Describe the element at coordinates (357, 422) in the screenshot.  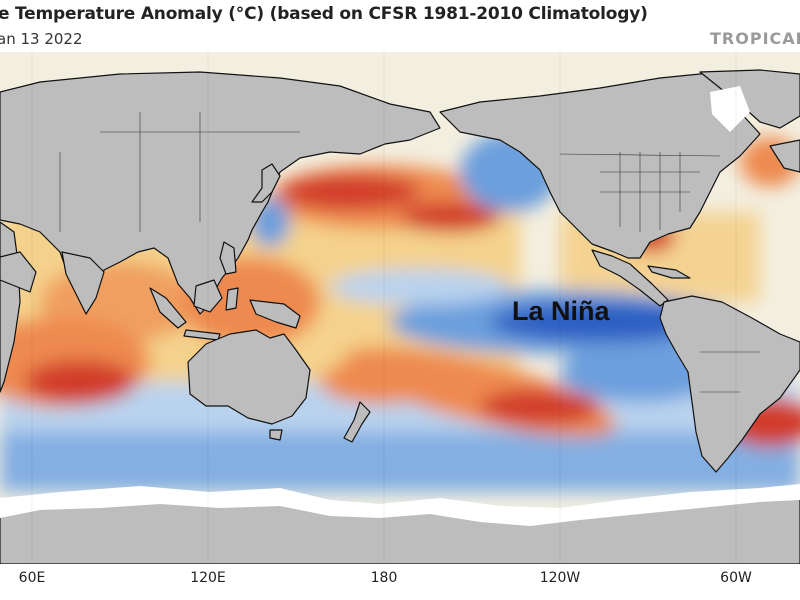
I see `land-new-zealand` at that location.